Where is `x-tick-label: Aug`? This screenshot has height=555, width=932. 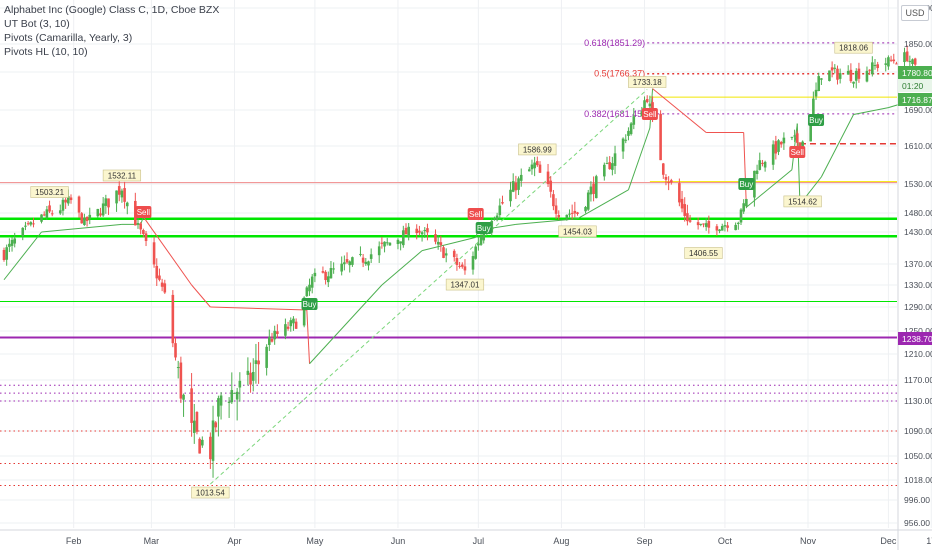 x-tick-label: Aug is located at coordinates (561, 541).